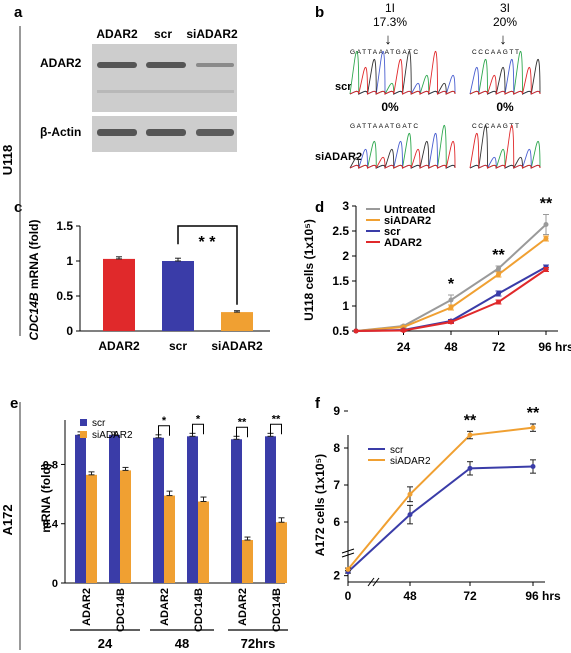 The height and width of the screenshot is (653, 571). I want to click on site-edit-percent: 17.3%, so click(390, 22).